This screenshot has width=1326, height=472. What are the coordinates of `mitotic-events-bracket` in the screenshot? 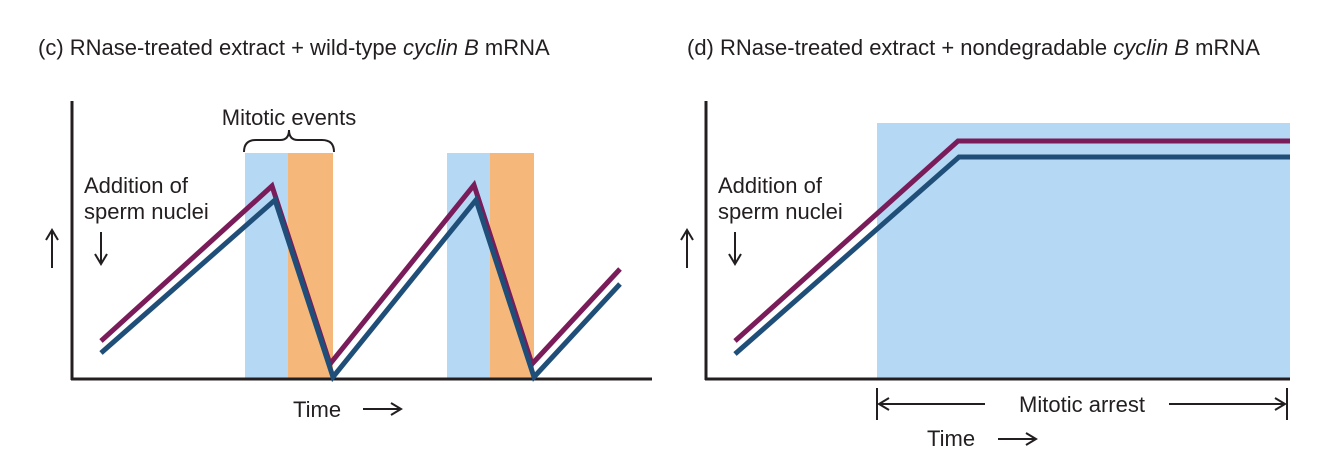 It's located at (289, 141).